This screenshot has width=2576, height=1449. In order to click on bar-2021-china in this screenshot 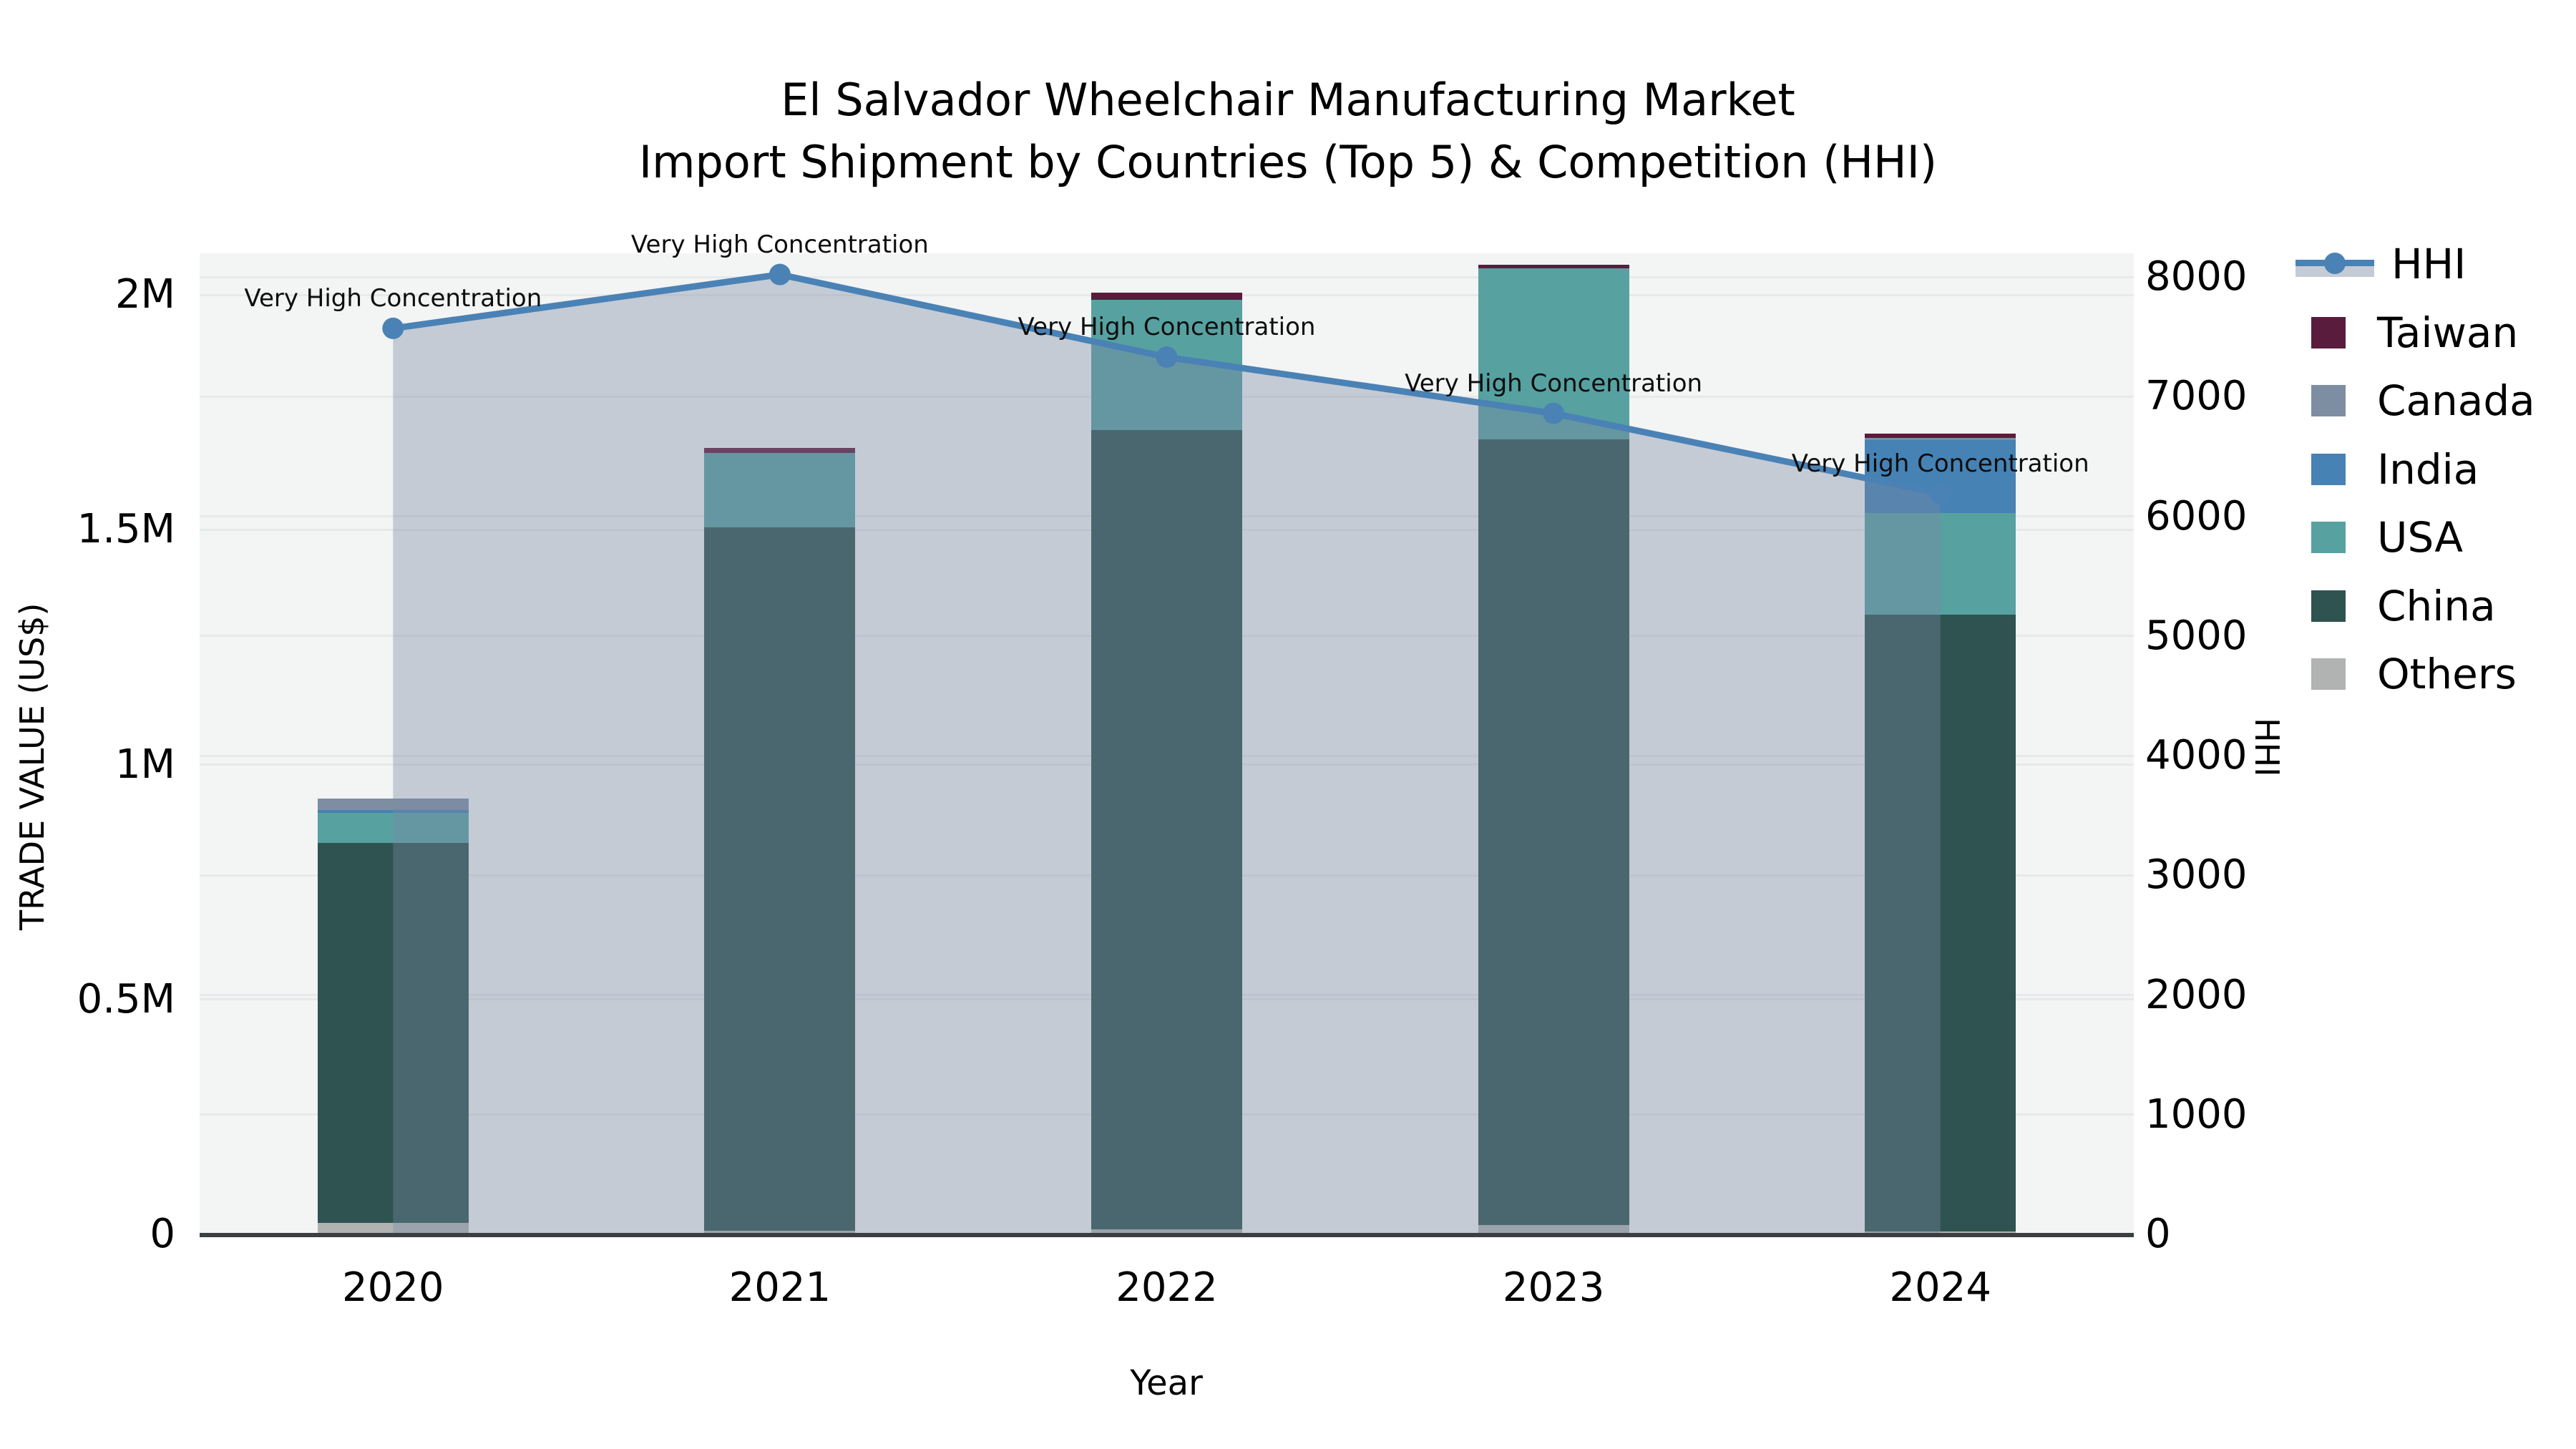, I will do `click(780, 879)`.